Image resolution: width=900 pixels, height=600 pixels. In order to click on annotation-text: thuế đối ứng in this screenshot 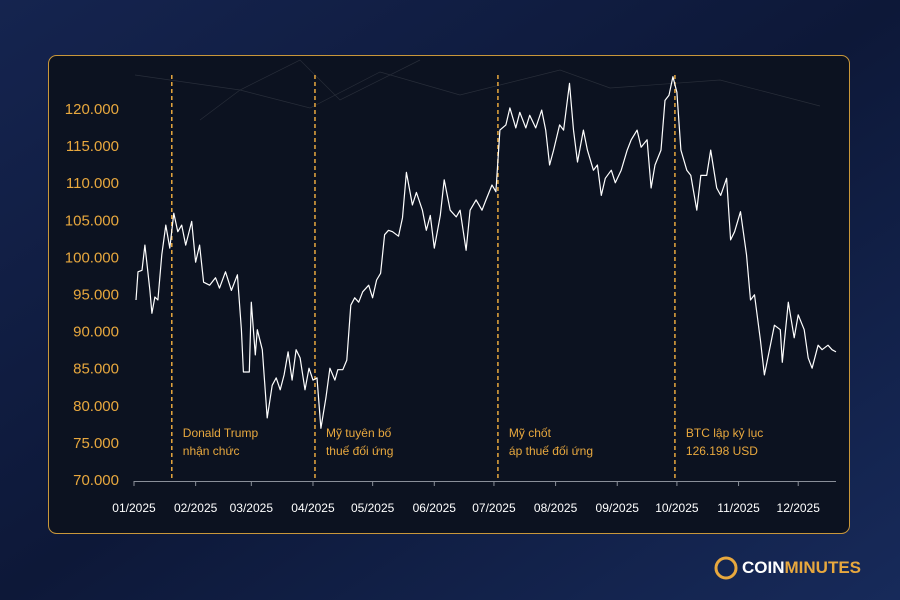, I will do `click(359, 451)`.